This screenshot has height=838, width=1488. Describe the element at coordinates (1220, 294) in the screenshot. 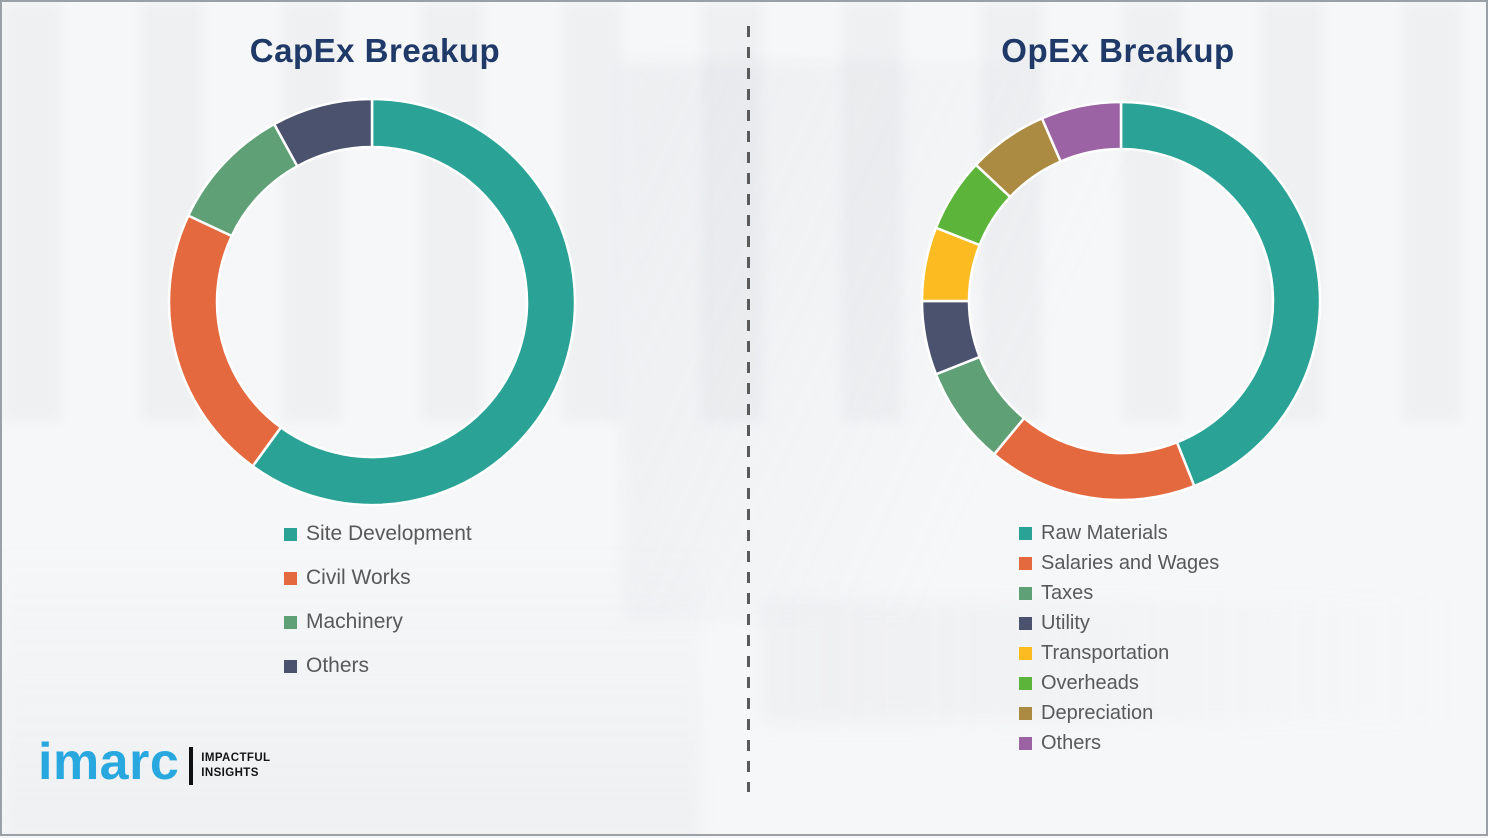

I see `donut-segment-raw-materials` at that location.